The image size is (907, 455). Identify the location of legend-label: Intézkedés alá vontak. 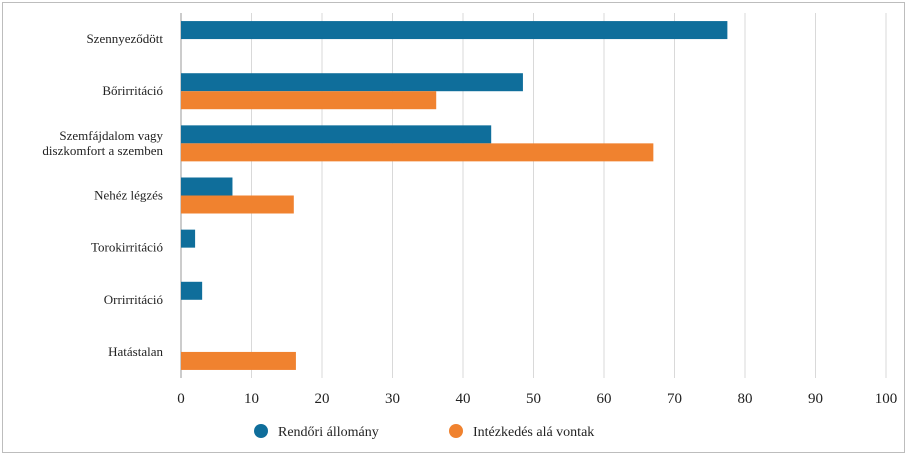
(533, 432).